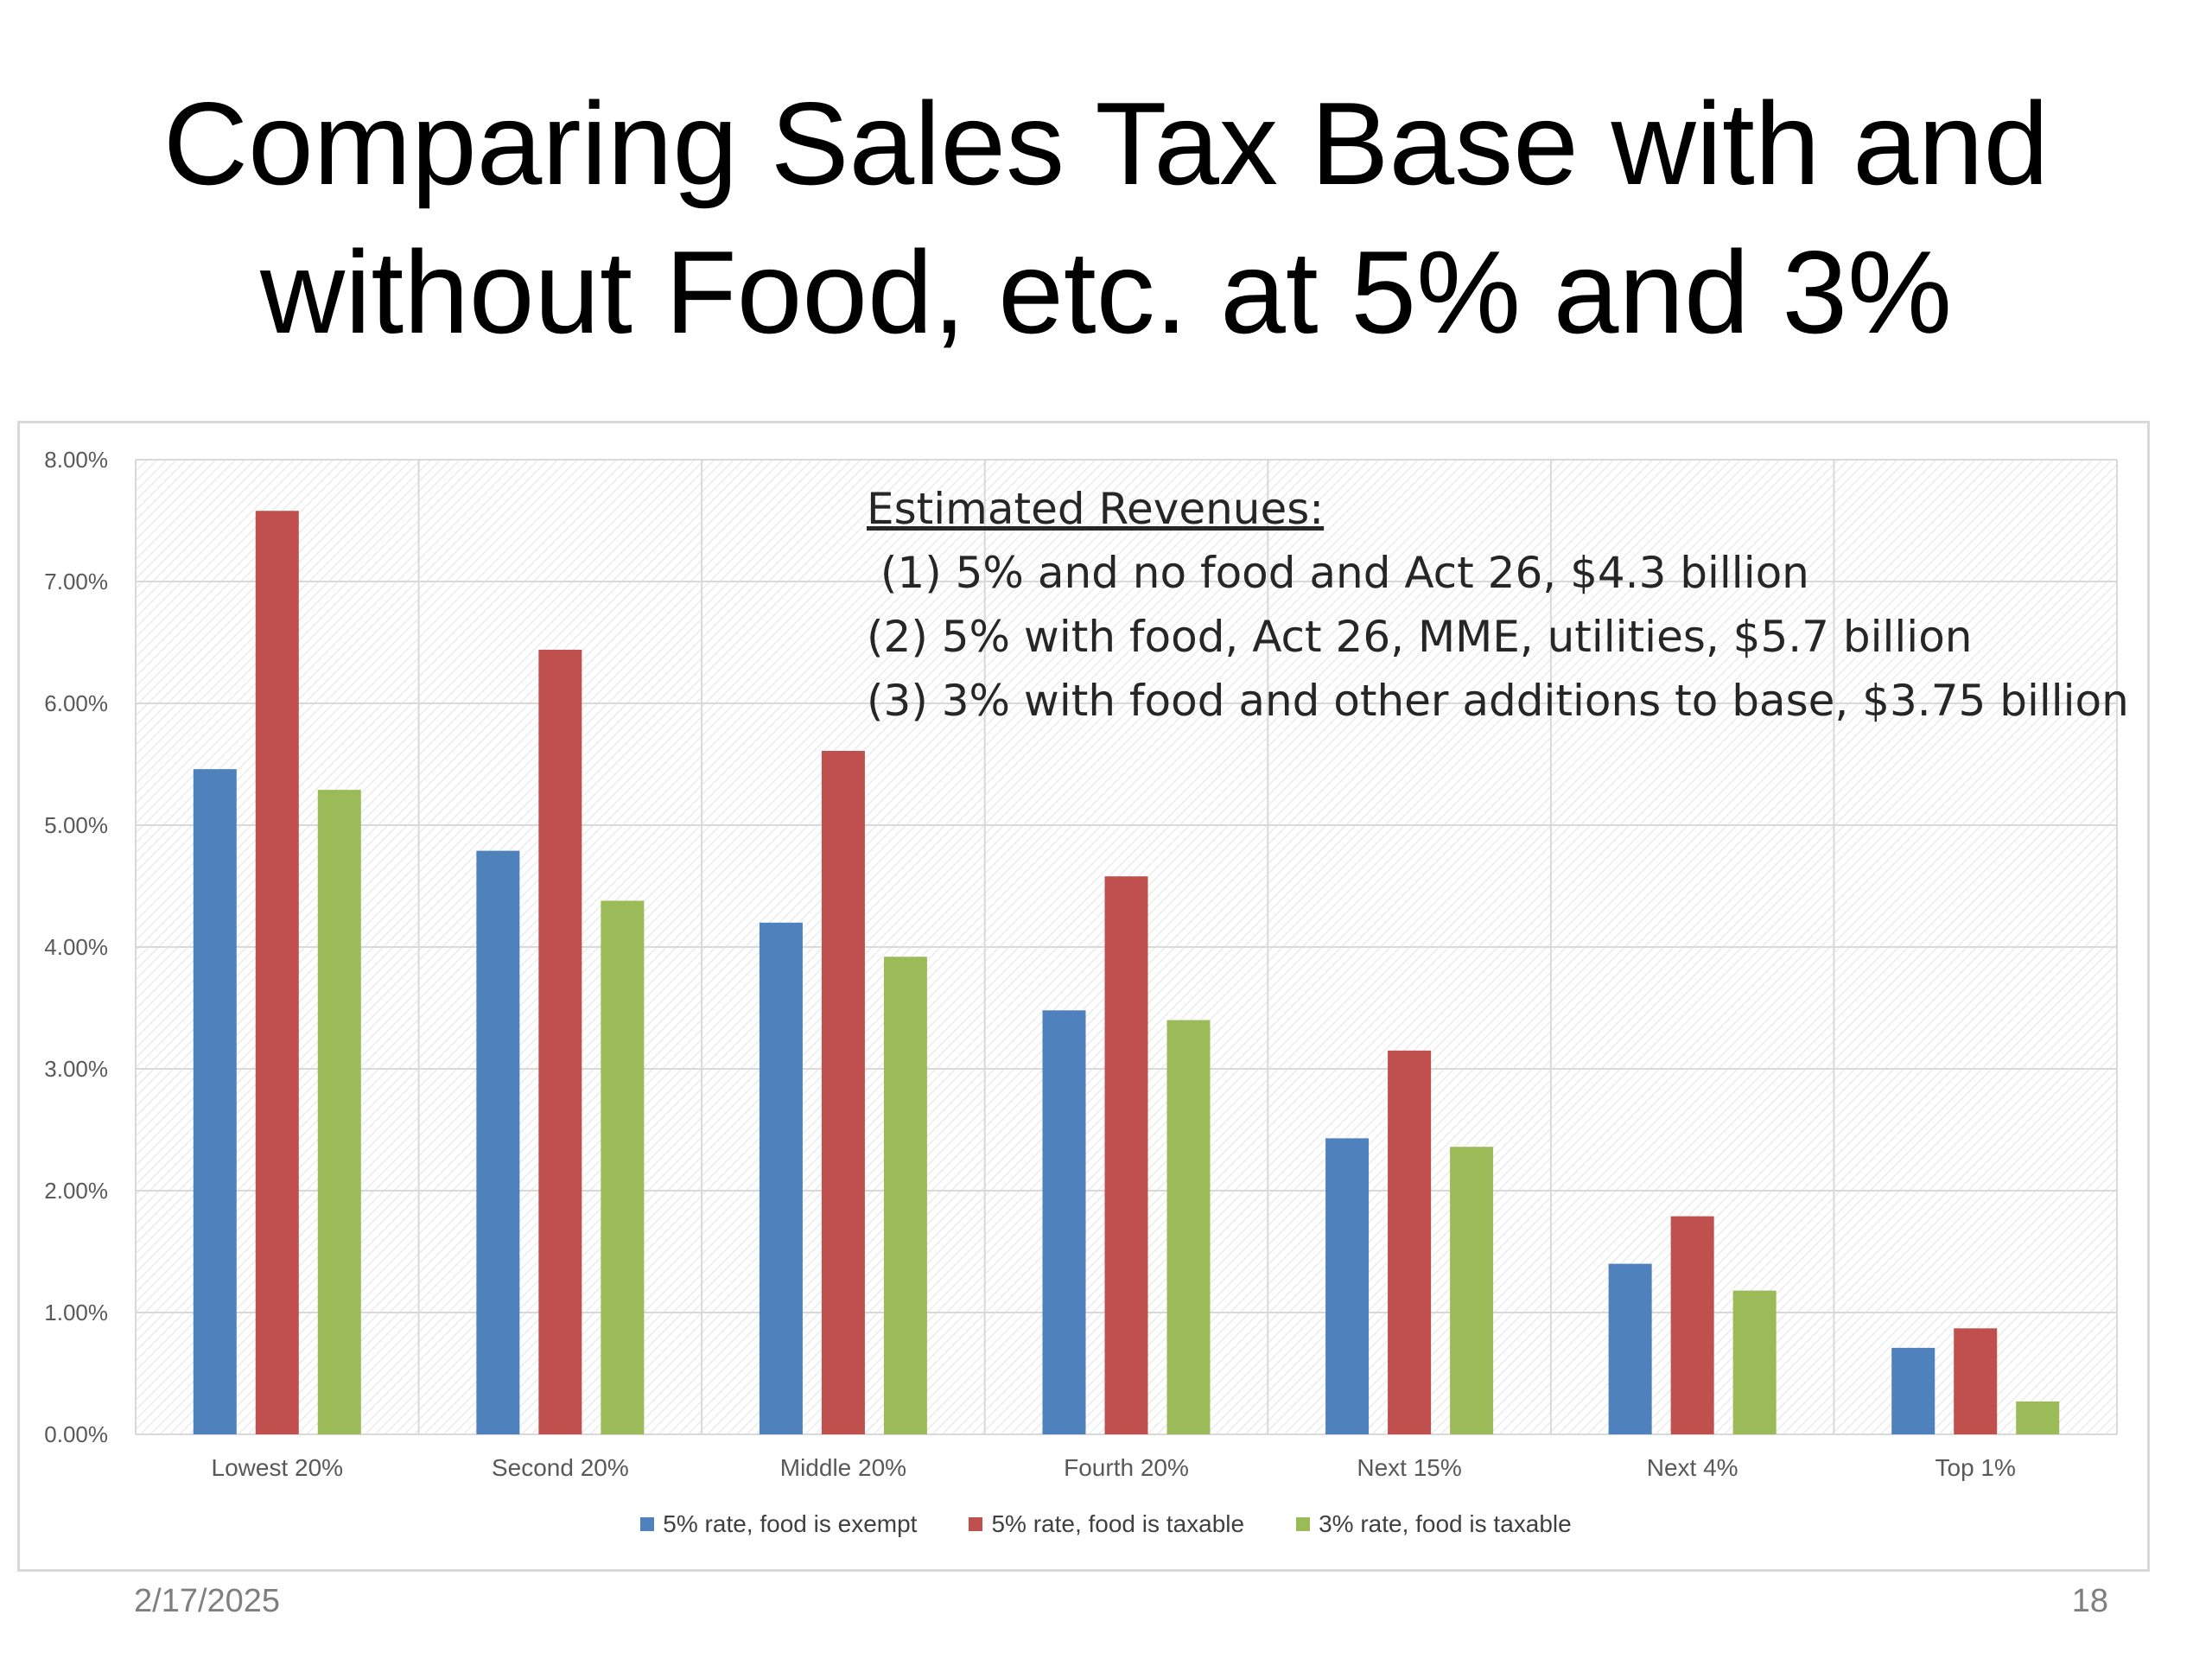 The height and width of the screenshot is (1659, 2212). What do you see at coordinates (76, 703) in the screenshot?
I see `y-tick-label: 6.00%` at bounding box center [76, 703].